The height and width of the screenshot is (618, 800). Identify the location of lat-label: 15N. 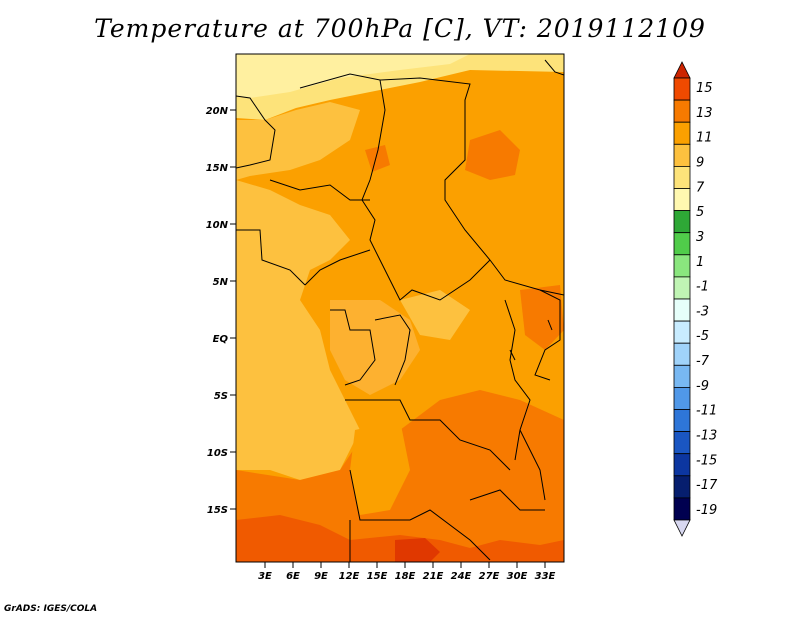
(217, 168).